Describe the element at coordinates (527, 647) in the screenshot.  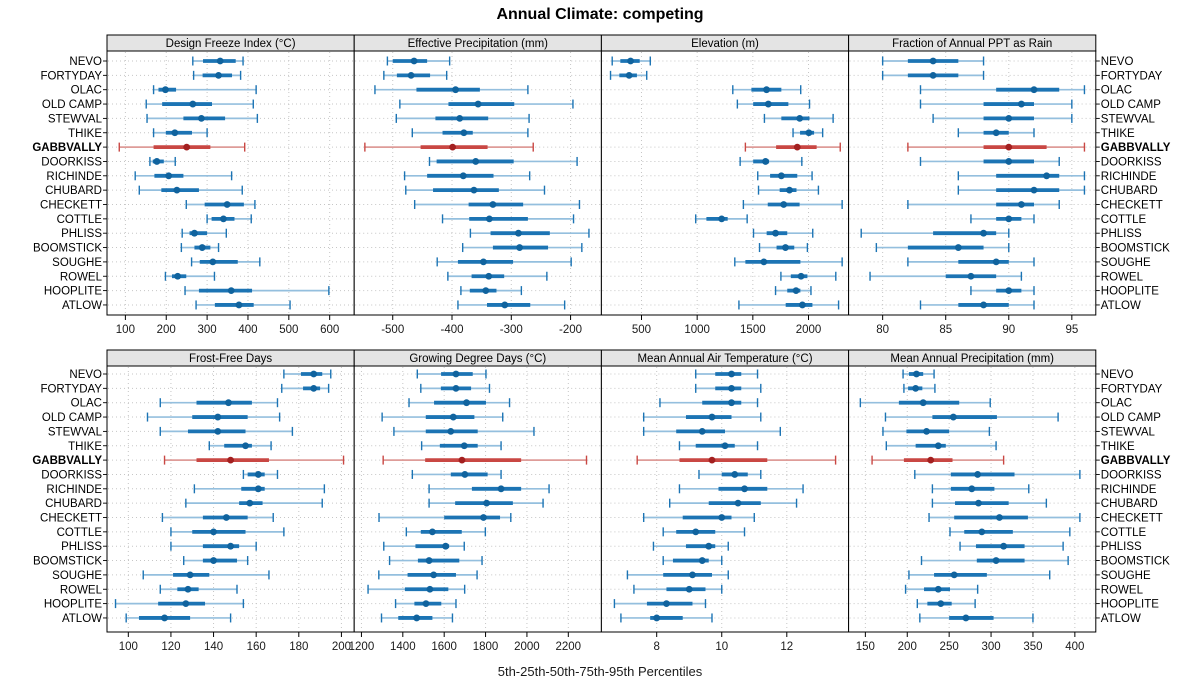
I see `x-axis-tick-label: 2000` at that location.